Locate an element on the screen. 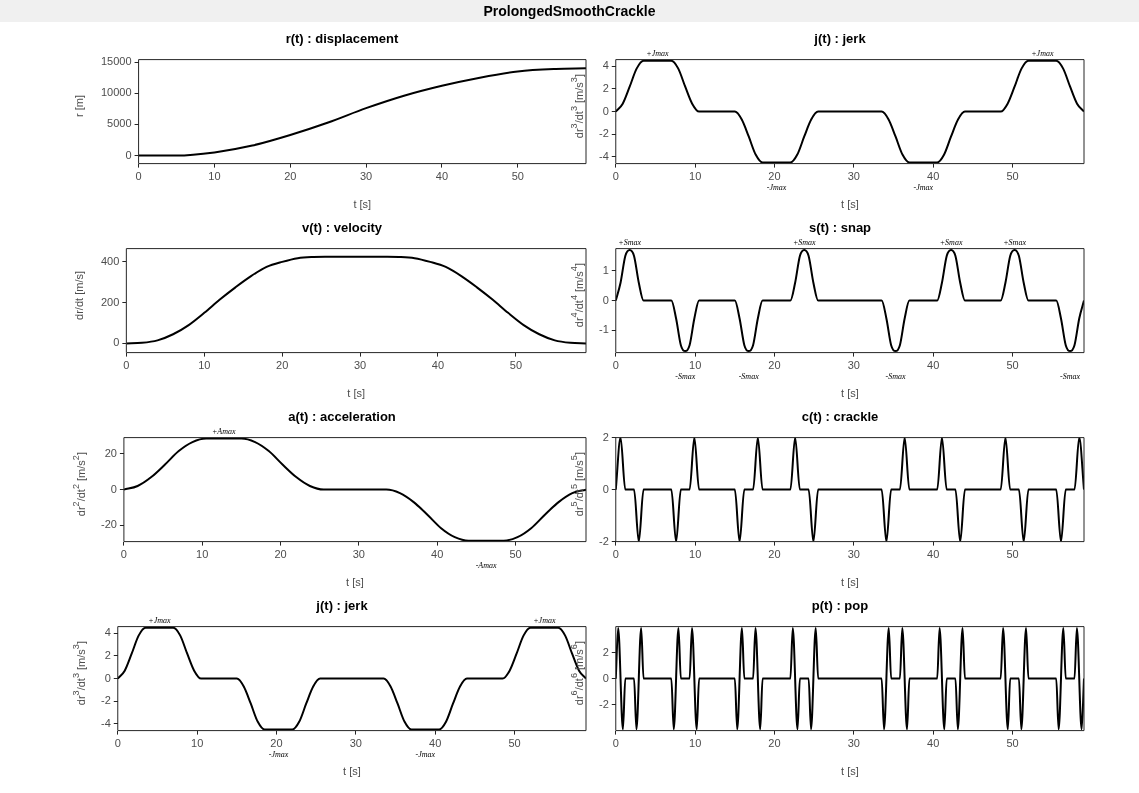 Image resolution: width=1139 pixels, height=793 pixels. y-tick-label: 200 is located at coordinates (110, 301).